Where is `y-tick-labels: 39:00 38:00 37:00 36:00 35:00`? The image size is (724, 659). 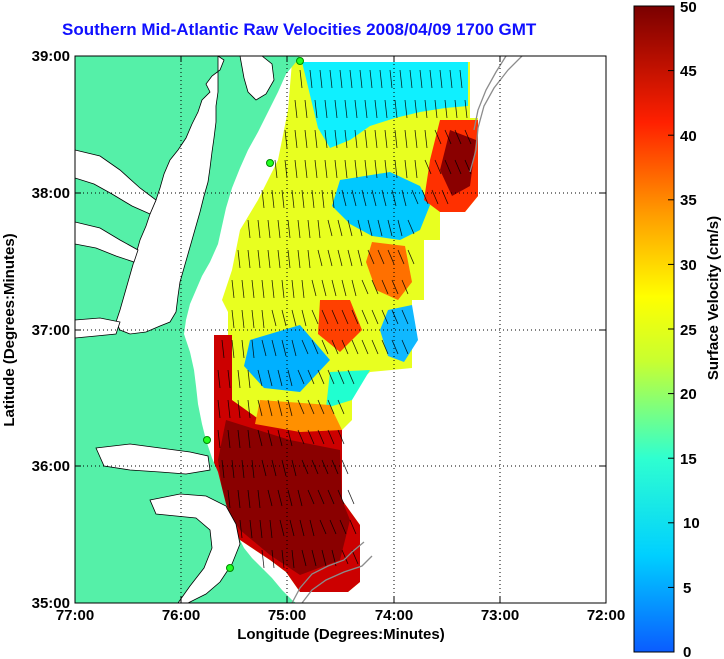 y-tick-labels: 39:00 38:00 37:00 36:00 35:00 is located at coordinates (51, 330).